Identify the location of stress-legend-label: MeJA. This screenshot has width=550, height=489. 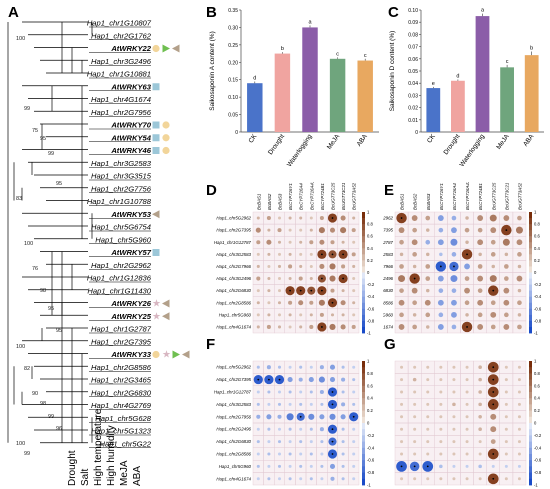
(124, 473).